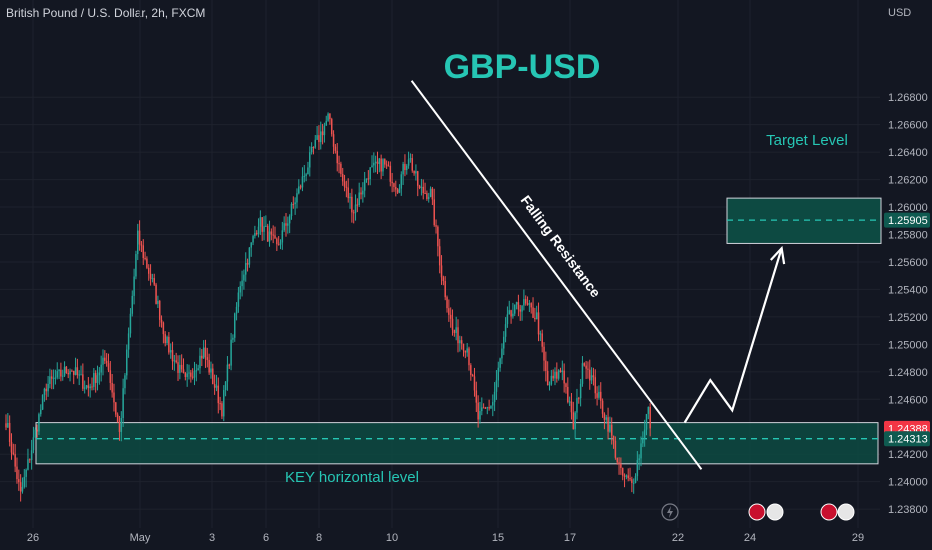  Describe the element at coordinates (907, 439) in the screenshot. I see `price-tag-bg` at that location.